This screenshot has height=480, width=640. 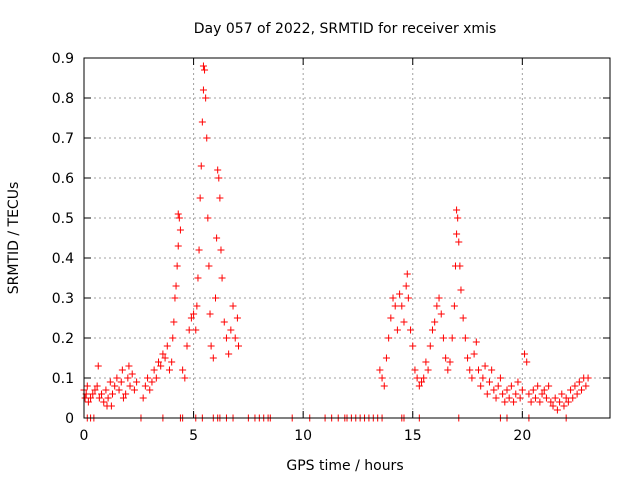 I want to click on y-tick-label: 0.3, so click(x=63, y=299).